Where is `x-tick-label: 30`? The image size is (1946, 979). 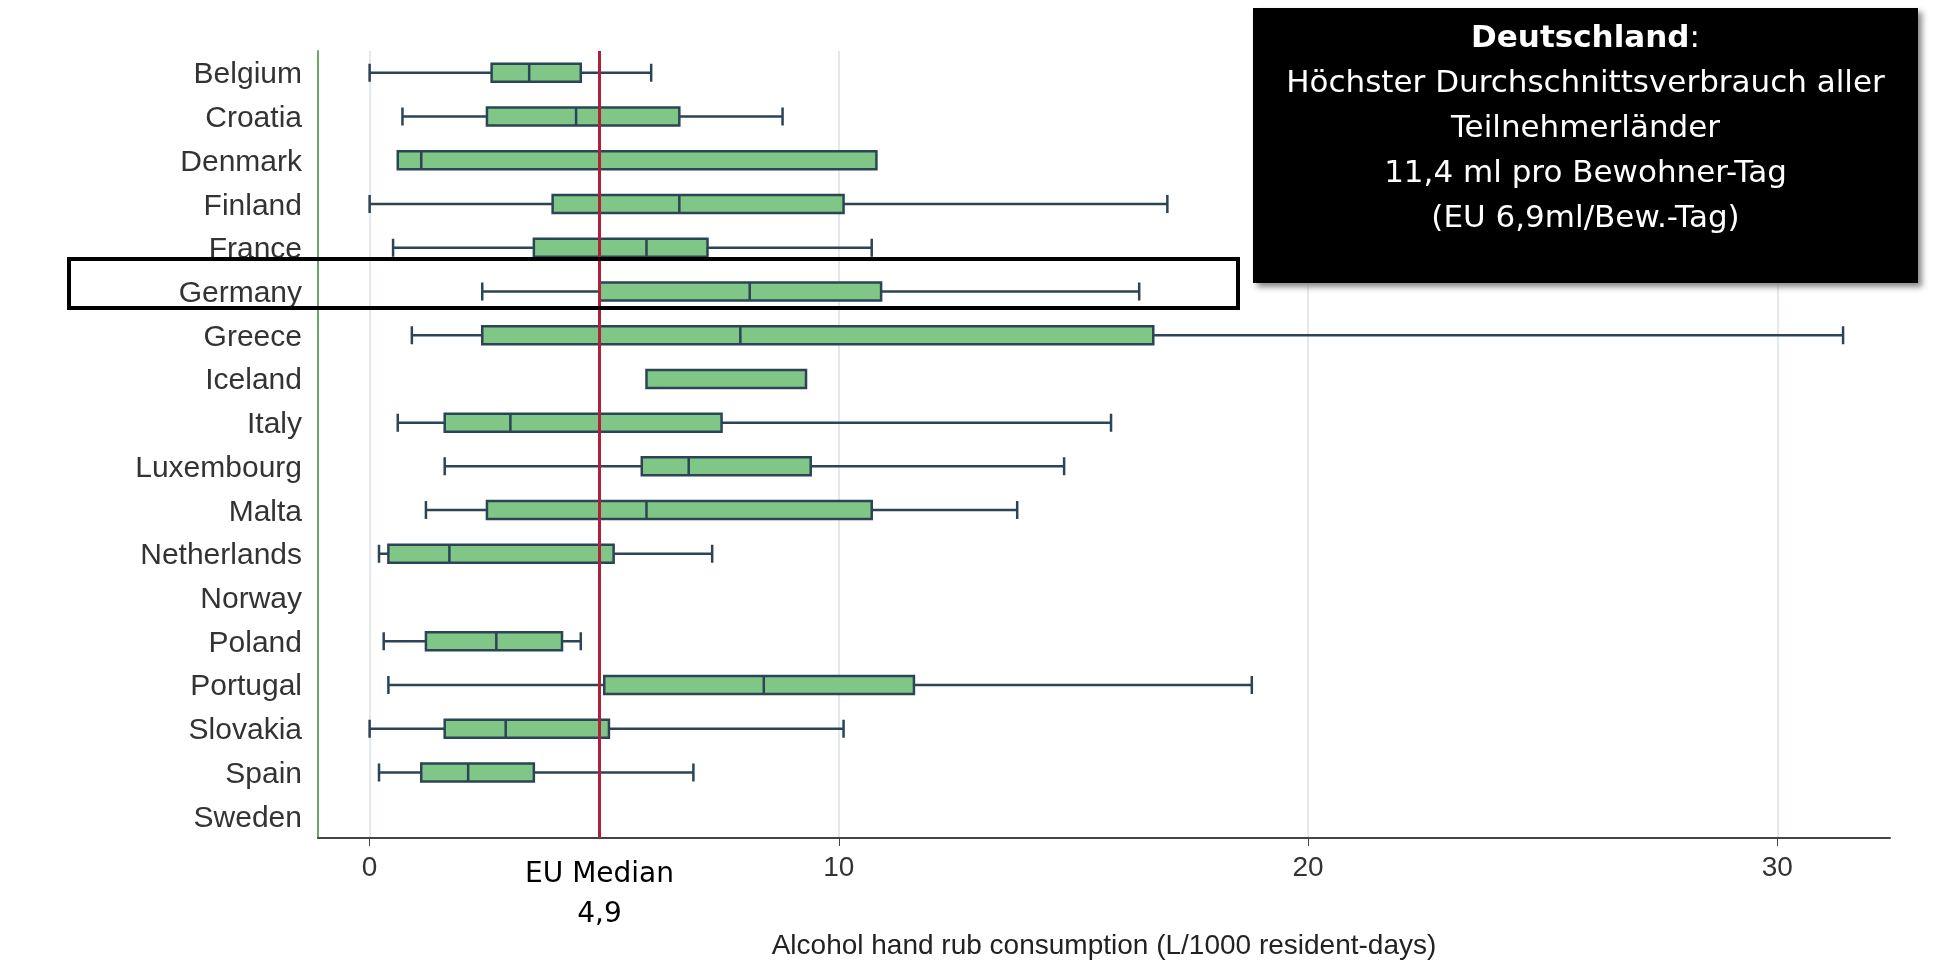 x-tick-label: 30 is located at coordinates (1777, 866).